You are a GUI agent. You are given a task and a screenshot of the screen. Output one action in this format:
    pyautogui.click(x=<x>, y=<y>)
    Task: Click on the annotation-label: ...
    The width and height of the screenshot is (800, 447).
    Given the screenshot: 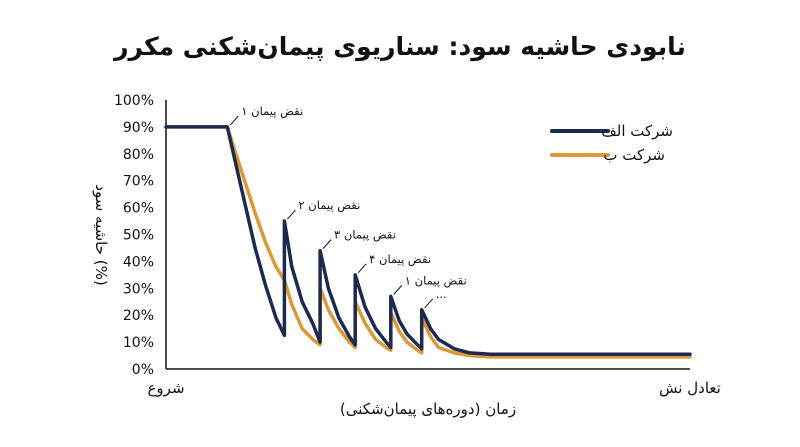 What is the action you would take?
    pyautogui.click(x=441, y=294)
    